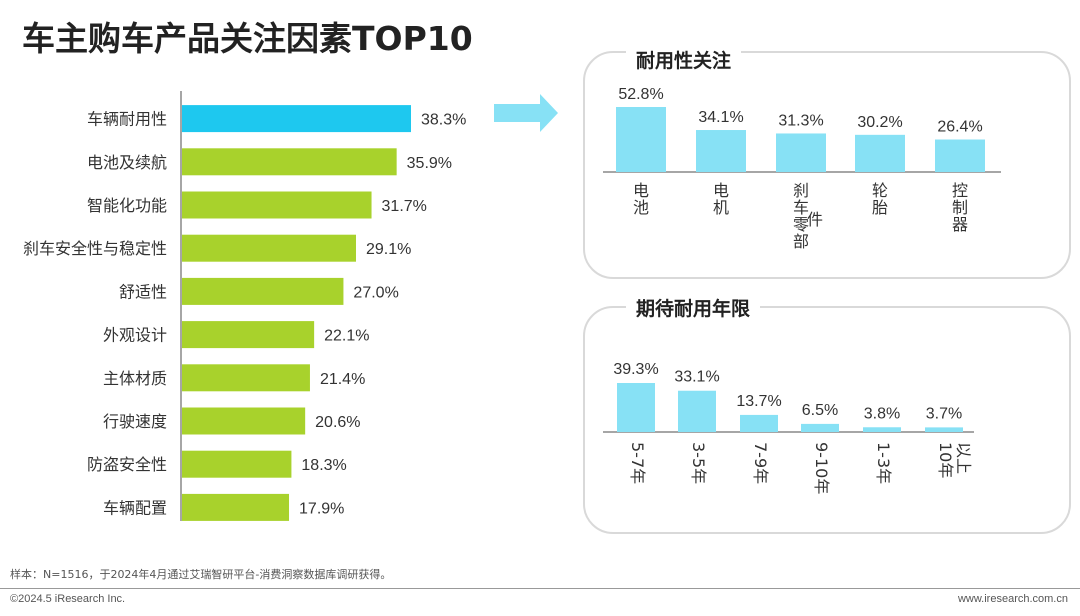 Image resolution: width=1080 pixels, height=616 pixels. What do you see at coordinates (68, 599) in the screenshot?
I see `copyright-text: ©2024.5 iResearch Inc.` at bounding box center [68, 599].